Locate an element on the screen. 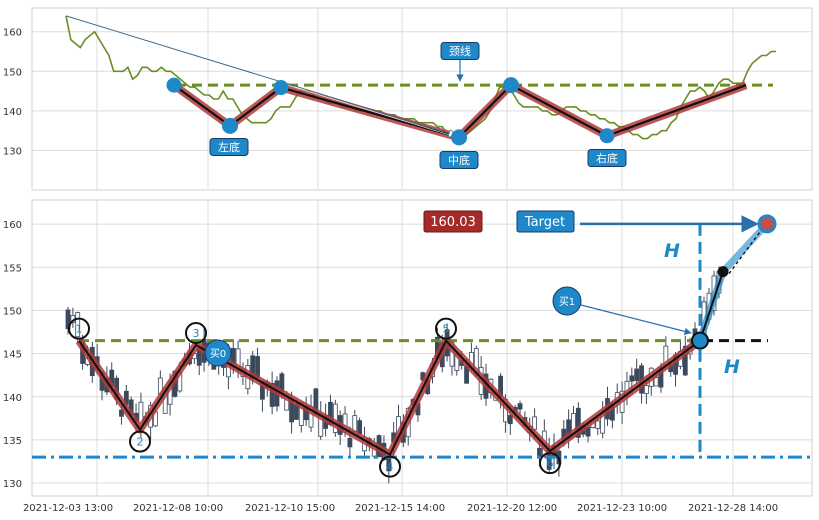 The height and width of the screenshot is (520, 819). buy1-pointer is located at coordinates (636, 319).